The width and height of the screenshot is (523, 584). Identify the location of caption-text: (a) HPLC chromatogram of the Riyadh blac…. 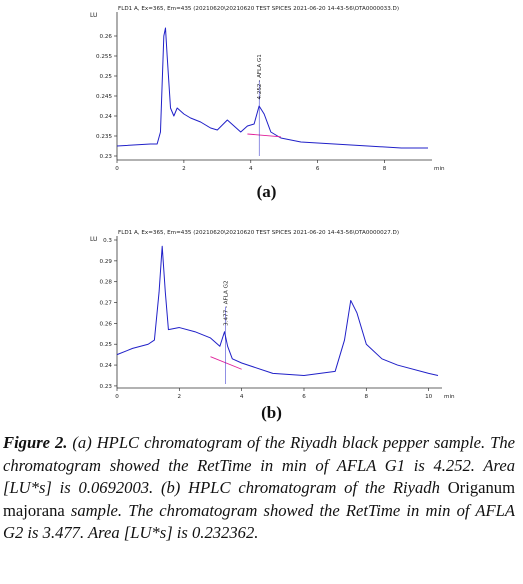
(259, 465).